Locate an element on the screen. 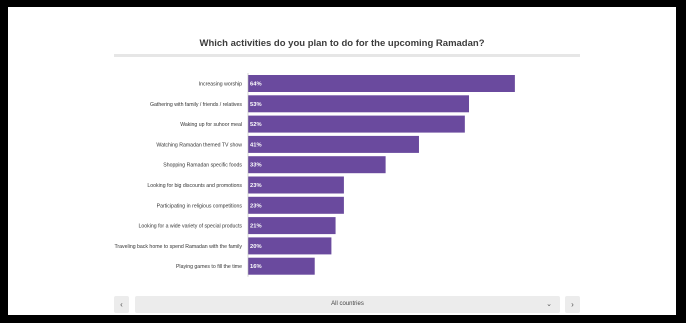  value-label: 21% is located at coordinates (256, 227).